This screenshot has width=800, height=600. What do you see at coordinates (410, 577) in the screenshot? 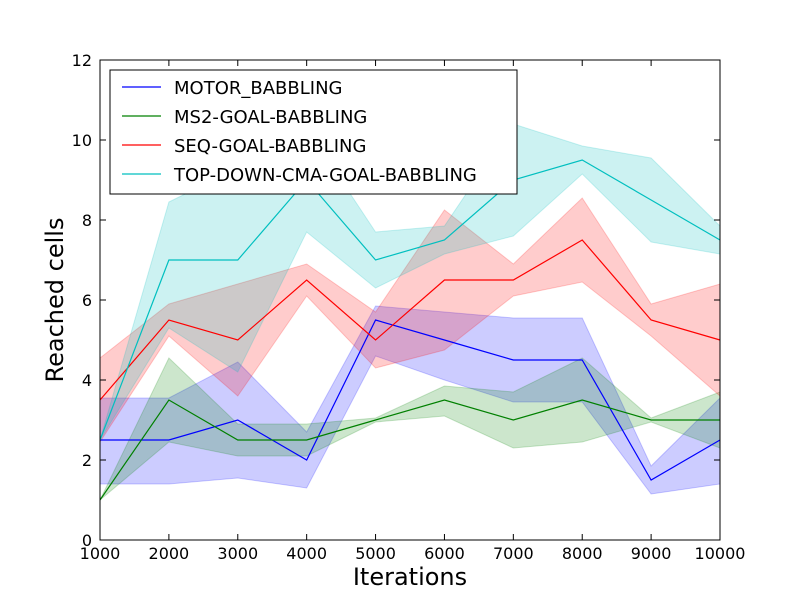
I see `x-axis-title: Iterations` at bounding box center [410, 577].